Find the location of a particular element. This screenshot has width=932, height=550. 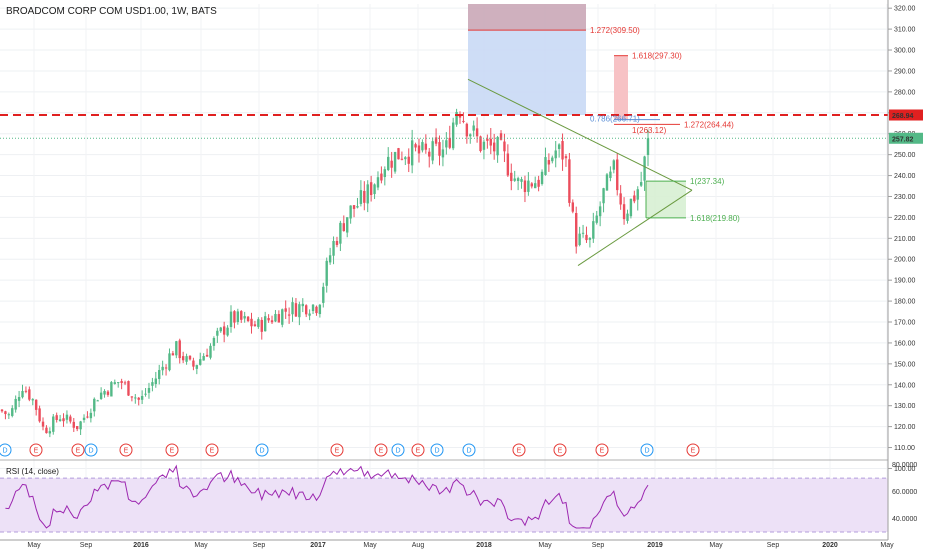

price-tick-label: 180.00 is located at coordinates (905, 302).